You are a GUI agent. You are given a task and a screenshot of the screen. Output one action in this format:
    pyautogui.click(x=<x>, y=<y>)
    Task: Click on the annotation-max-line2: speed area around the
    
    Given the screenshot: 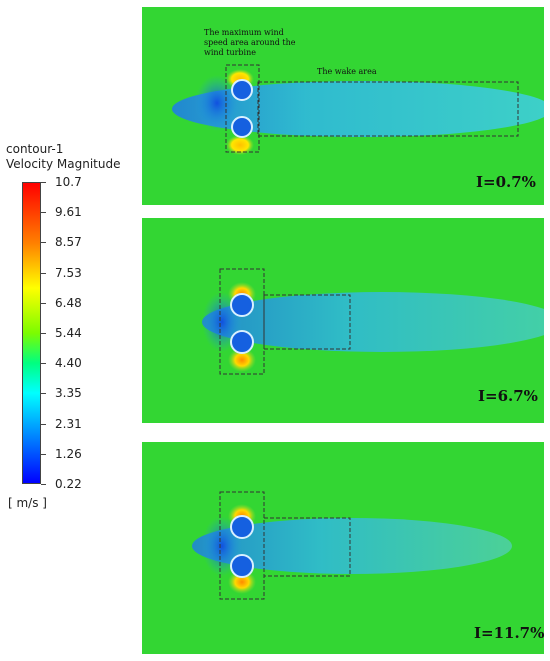 What is the action you would take?
    pyautogui.click(x=250, y=42)
    